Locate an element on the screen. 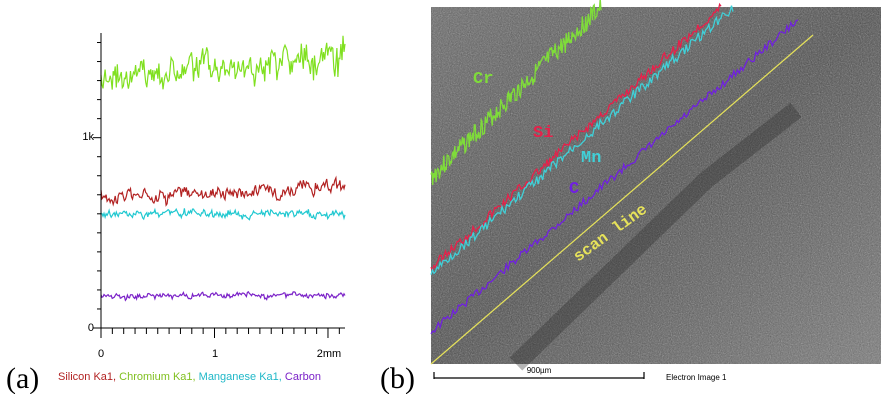 Image resolution: width=883 pixels, height=394 pixels. si-line-label: Si is located at coordinates (543, 133).